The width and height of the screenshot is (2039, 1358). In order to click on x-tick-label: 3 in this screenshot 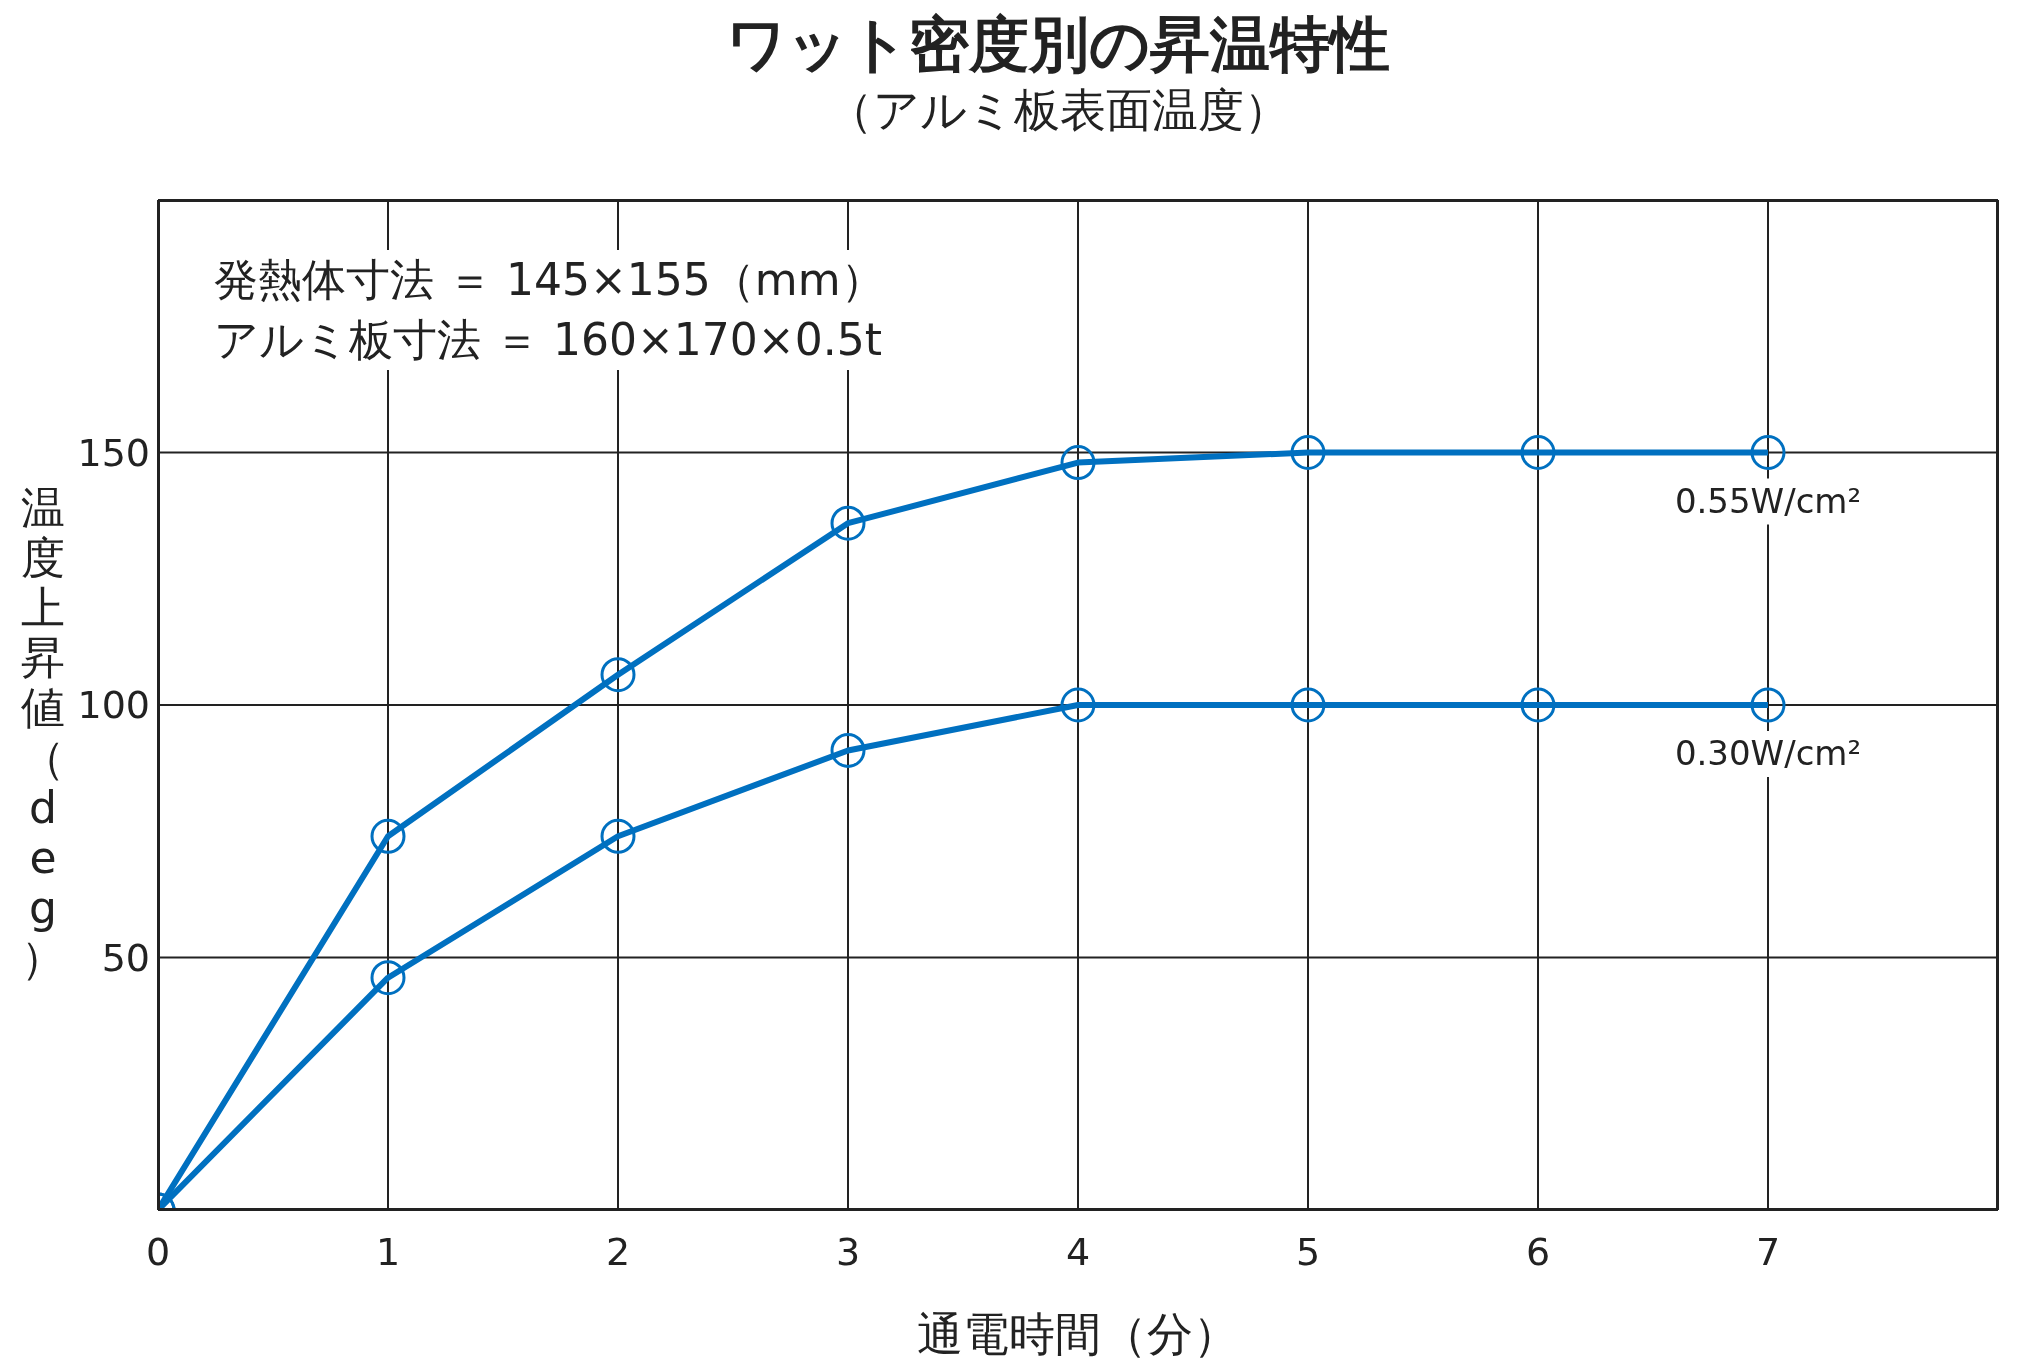, I will do `click(848, 1251)`.